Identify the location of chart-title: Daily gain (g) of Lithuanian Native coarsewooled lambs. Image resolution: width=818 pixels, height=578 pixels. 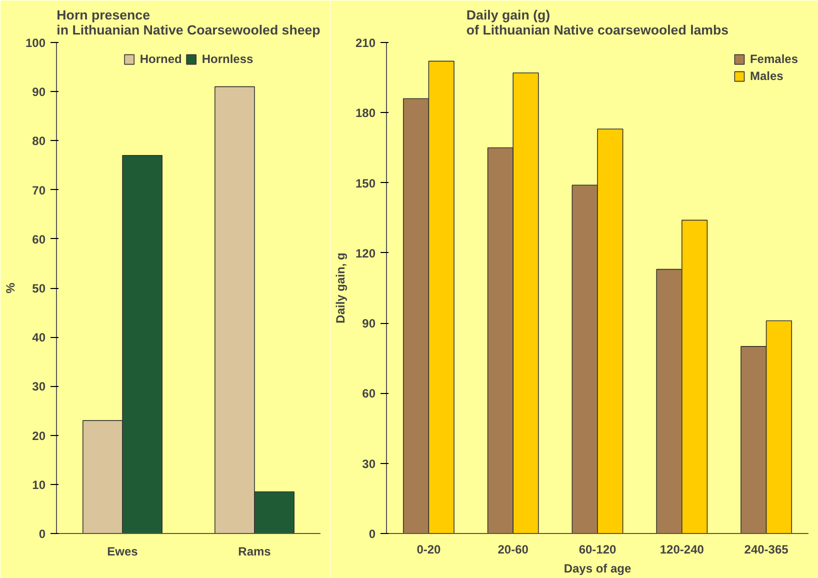
(597, 23).